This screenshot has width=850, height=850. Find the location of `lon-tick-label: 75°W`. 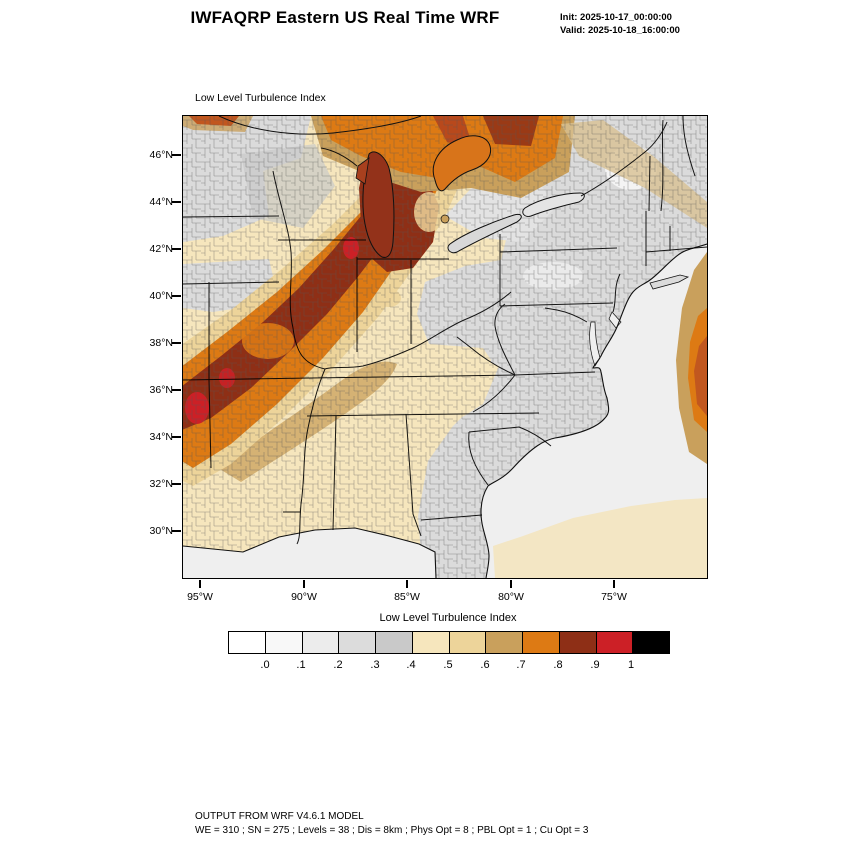

lon-tick-label: 75°W is located at coordinates (614, 597).